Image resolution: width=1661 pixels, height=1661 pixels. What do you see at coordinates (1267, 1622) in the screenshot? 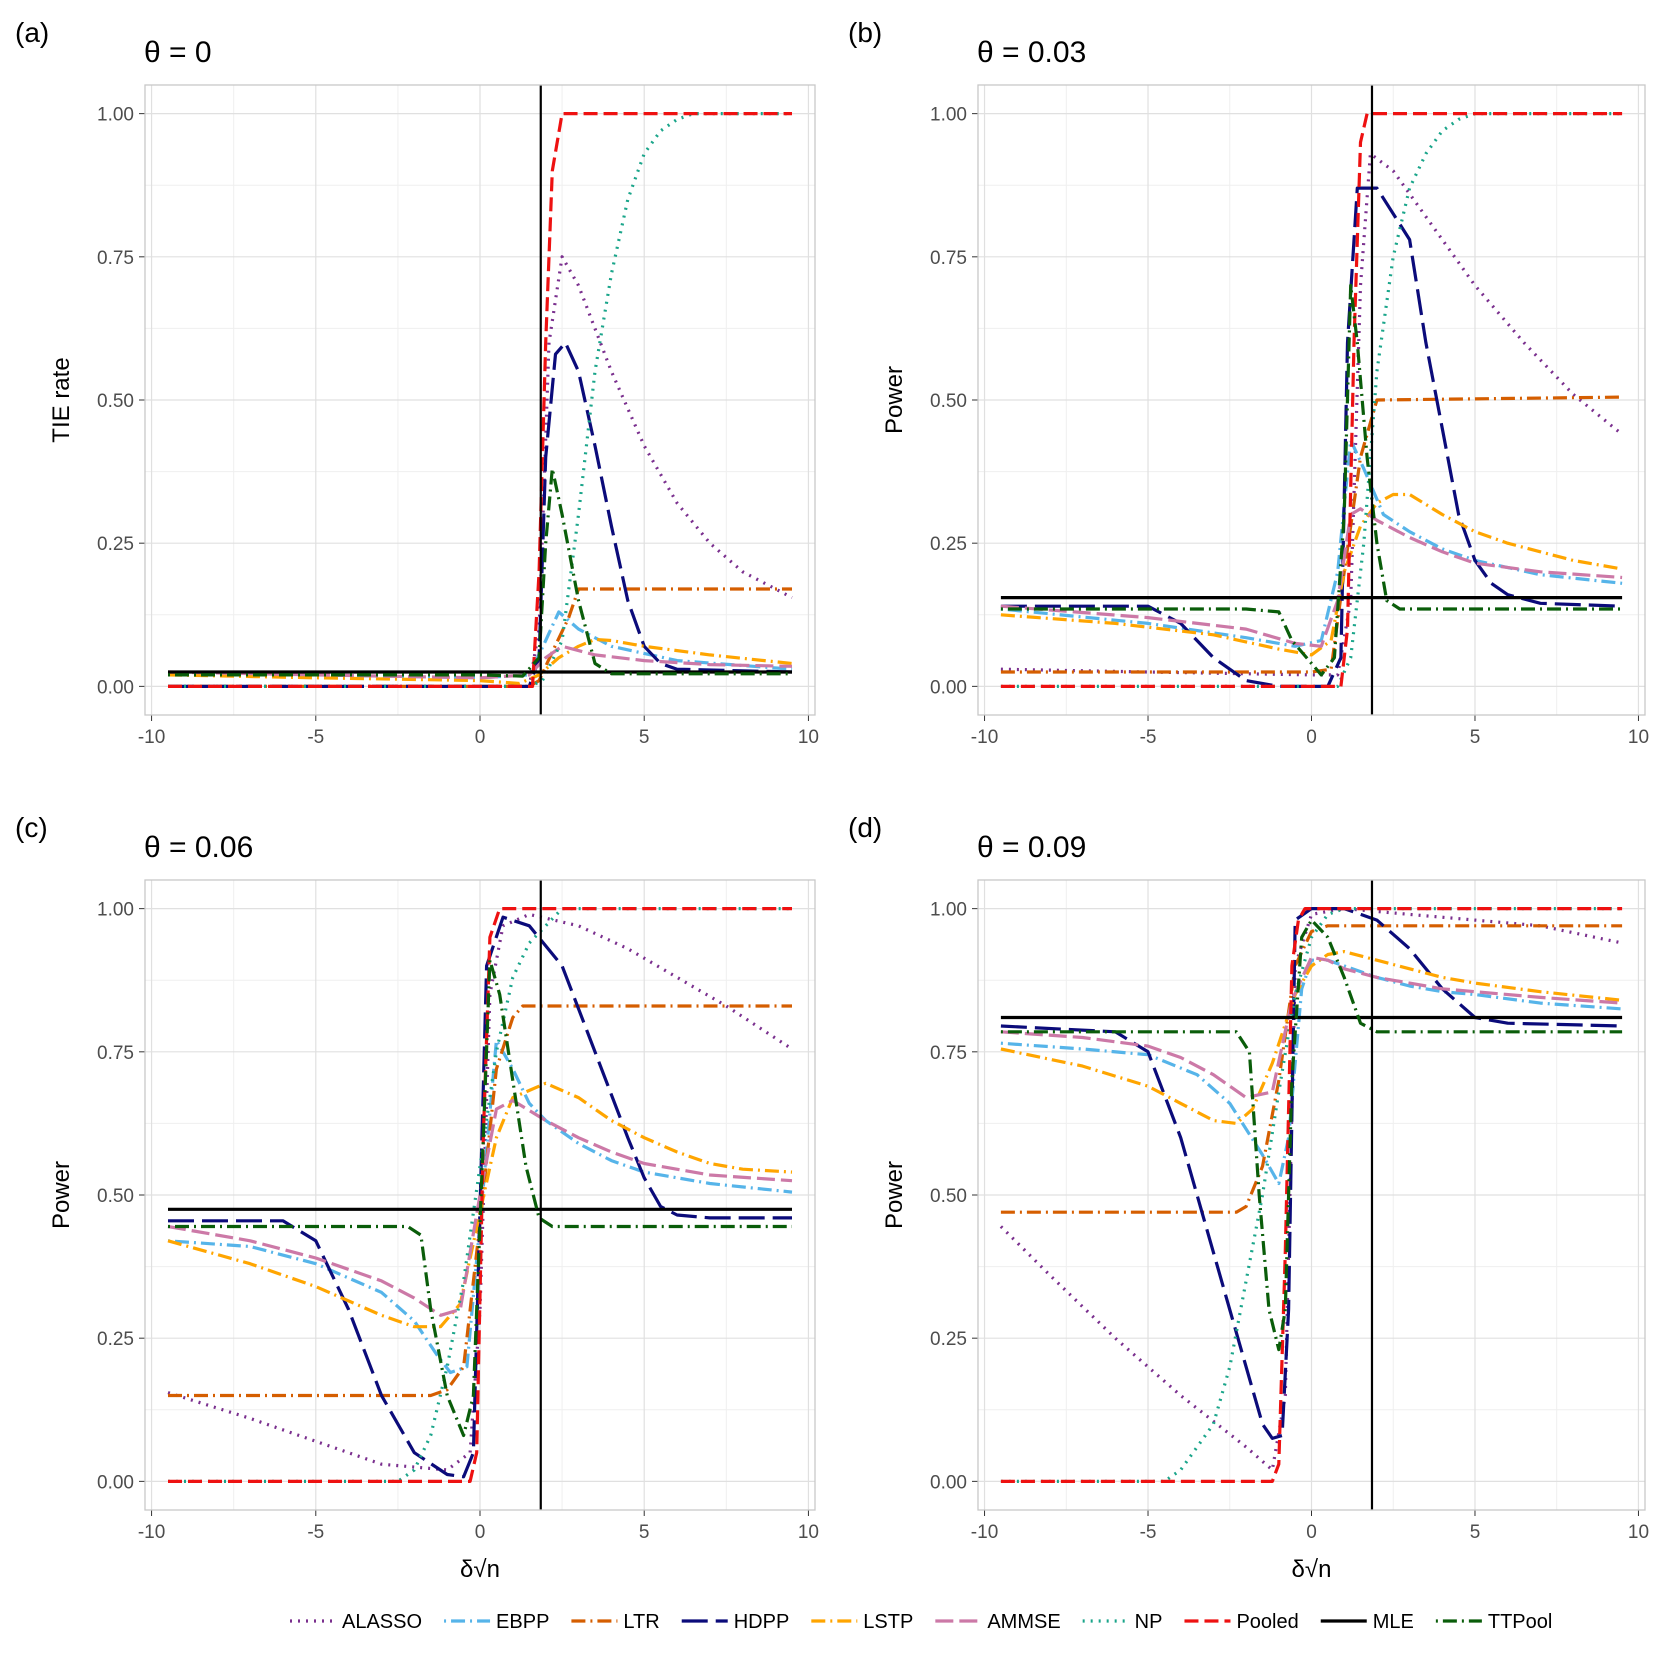
I see `legend-label: Pooled` at bounding box center [1267, 1622].